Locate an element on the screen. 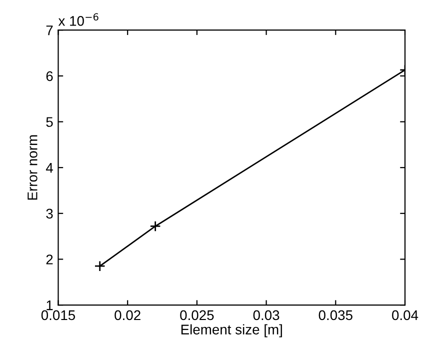 Image resolution: width=448 pixels, height=342 pixels. y-tick-label: 4 is located at coordinates (49, 168).